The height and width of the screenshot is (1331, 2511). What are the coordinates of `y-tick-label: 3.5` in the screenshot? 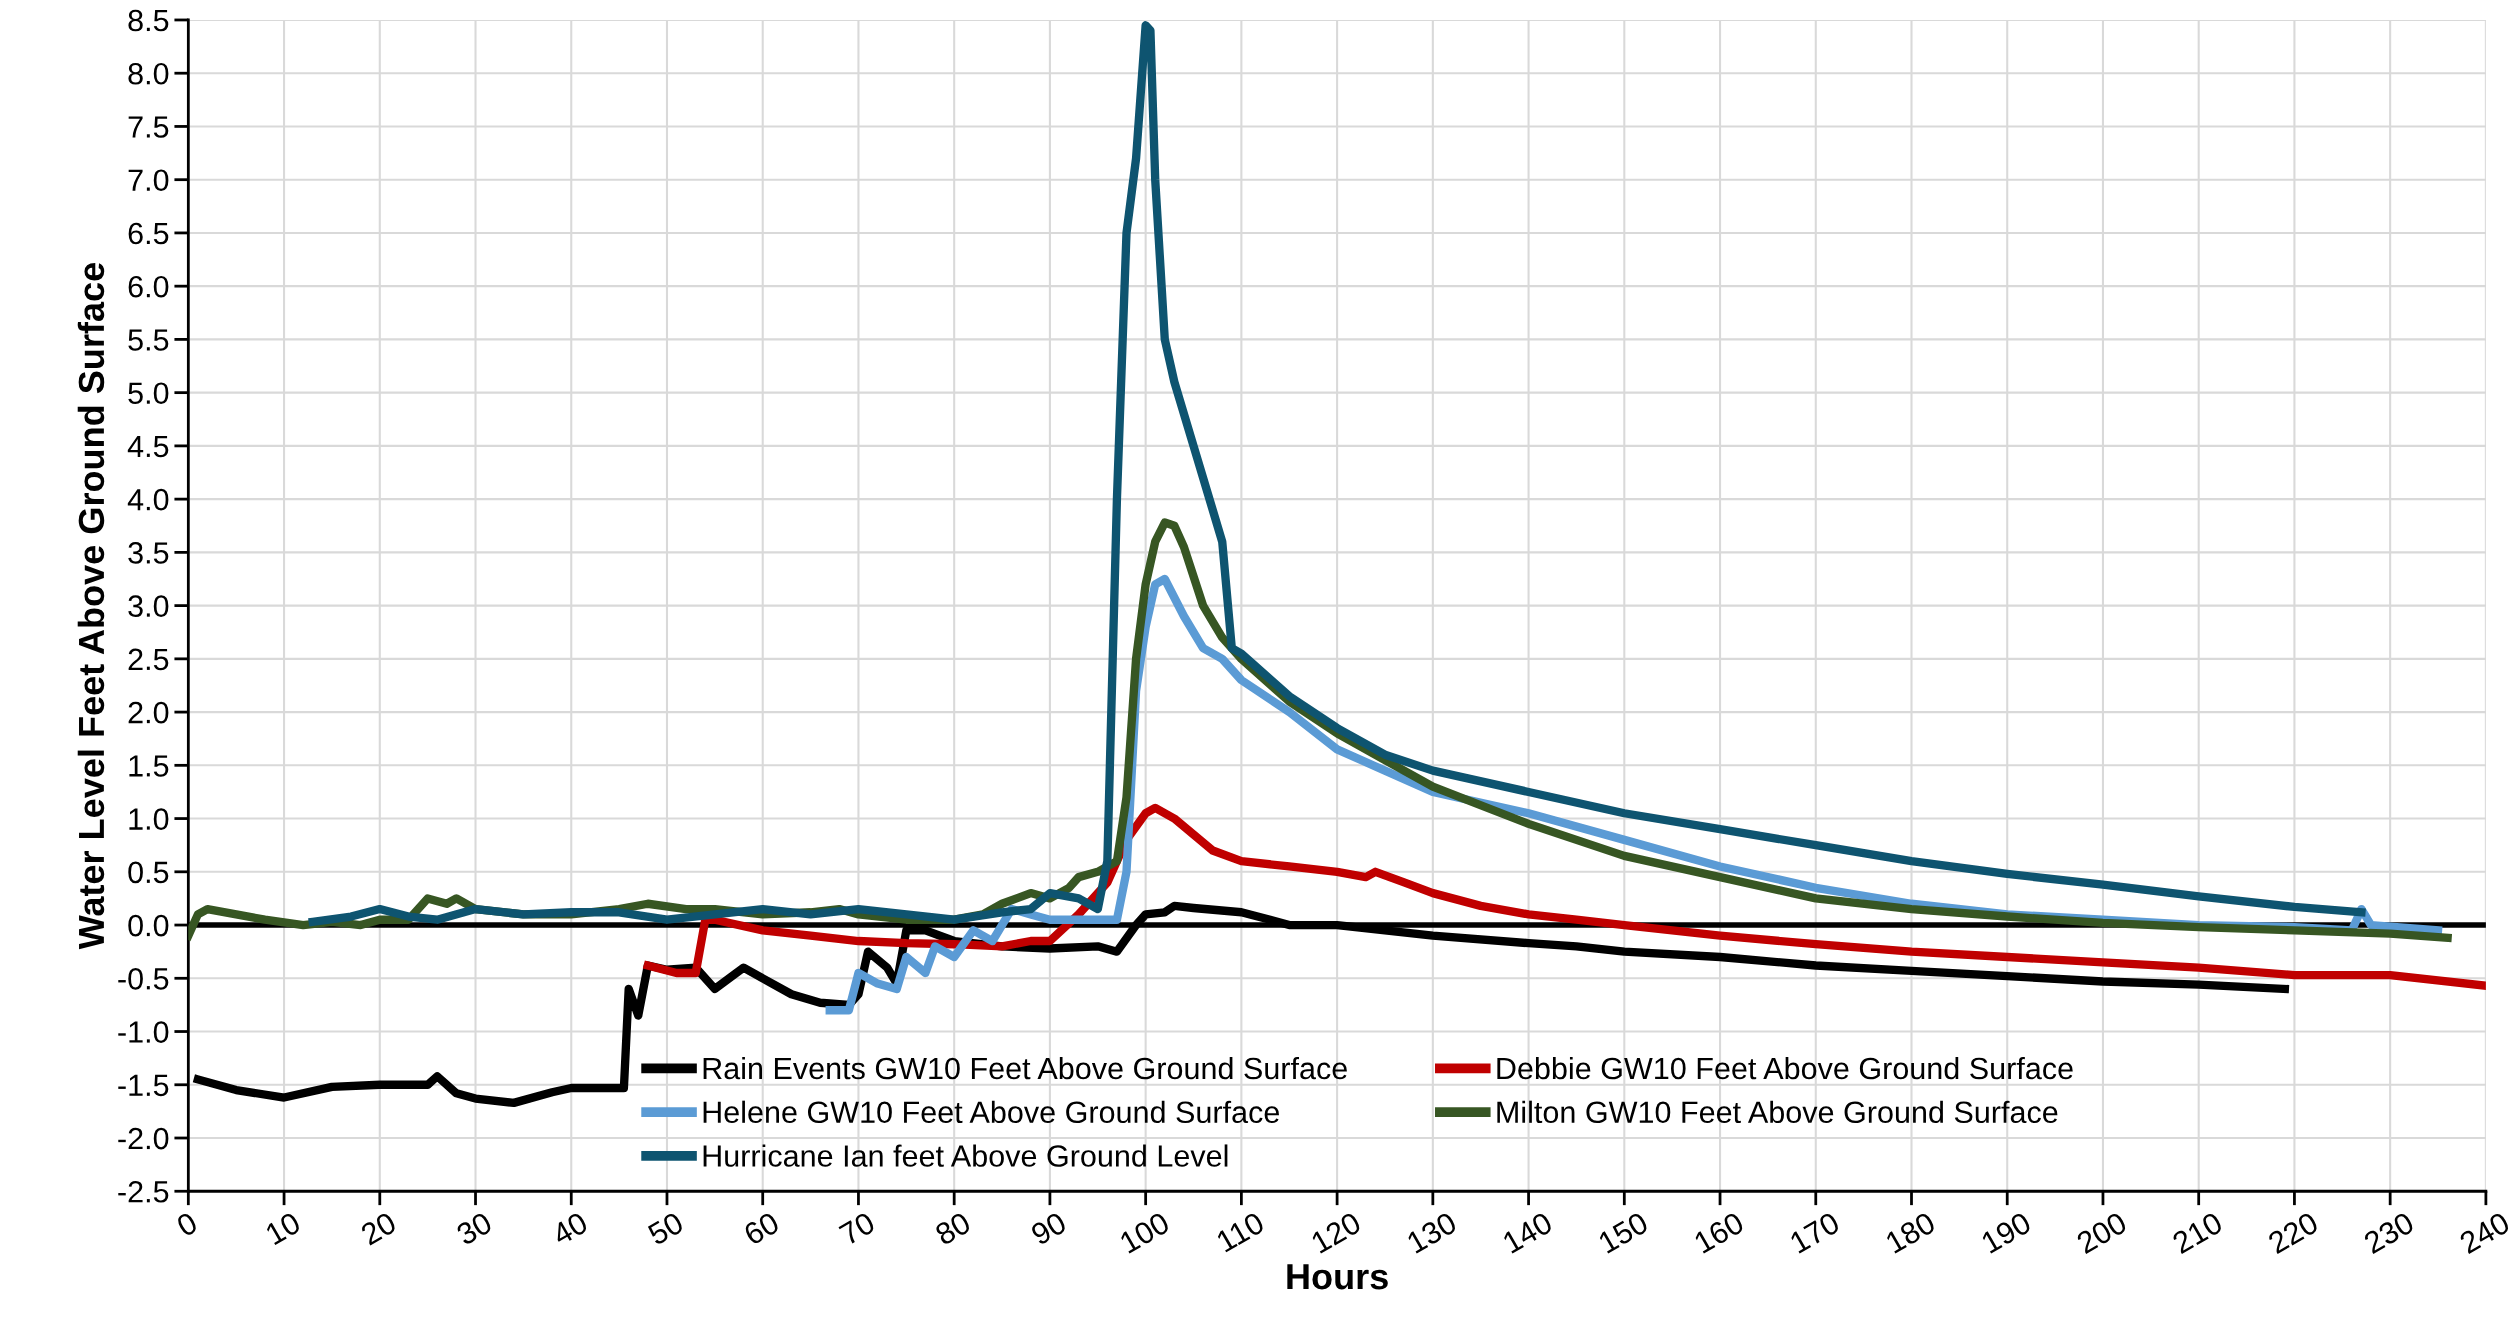 It's located at (148, 553).